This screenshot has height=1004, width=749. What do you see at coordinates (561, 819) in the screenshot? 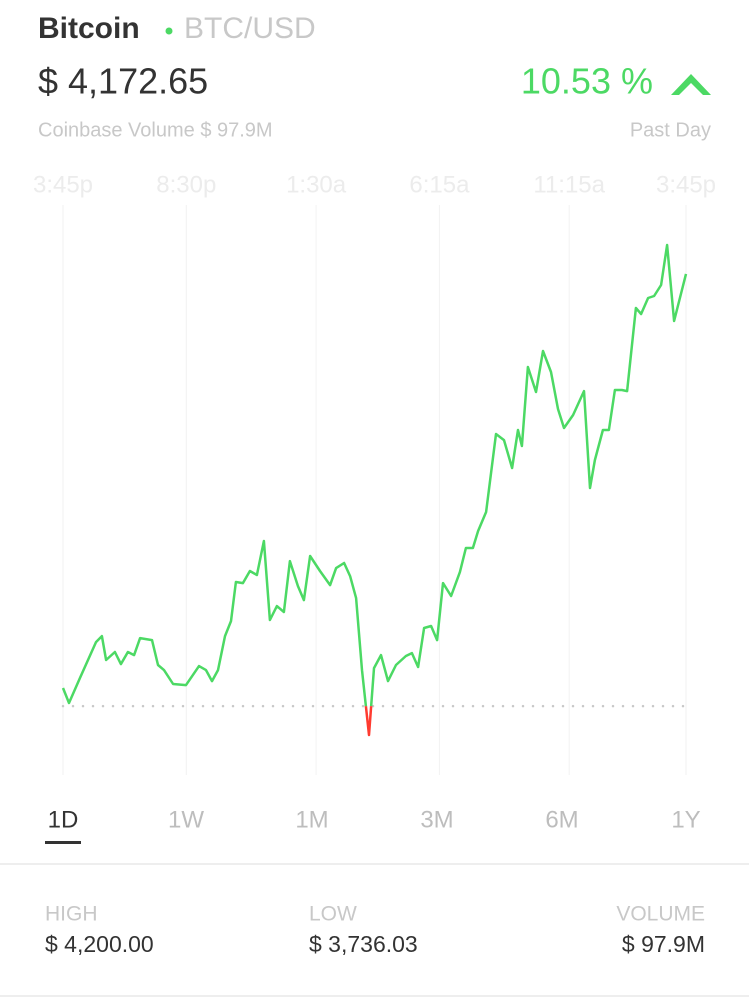
I see `range-tab: 6M` at bounding box center [561, 819].